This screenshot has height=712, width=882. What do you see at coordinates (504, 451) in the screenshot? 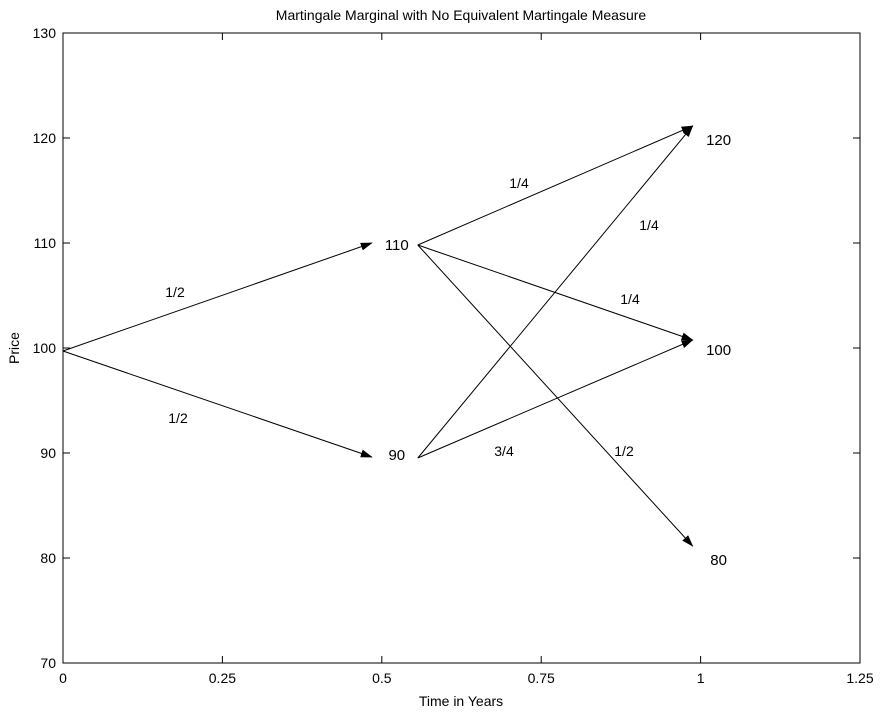
I see `edge-probability-label: 3/4` at bounding box center [504, 451].